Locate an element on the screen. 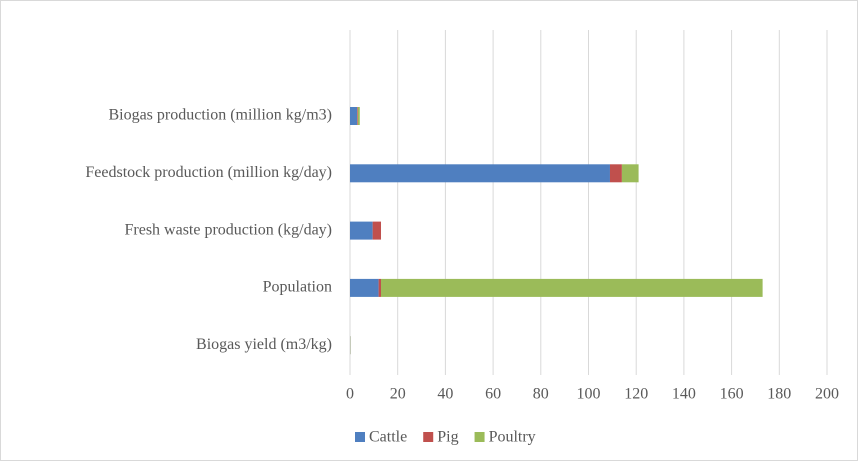 This screenshot has height=461, width=858. x-tick-label: 180 is located at coordinates (779, 394).